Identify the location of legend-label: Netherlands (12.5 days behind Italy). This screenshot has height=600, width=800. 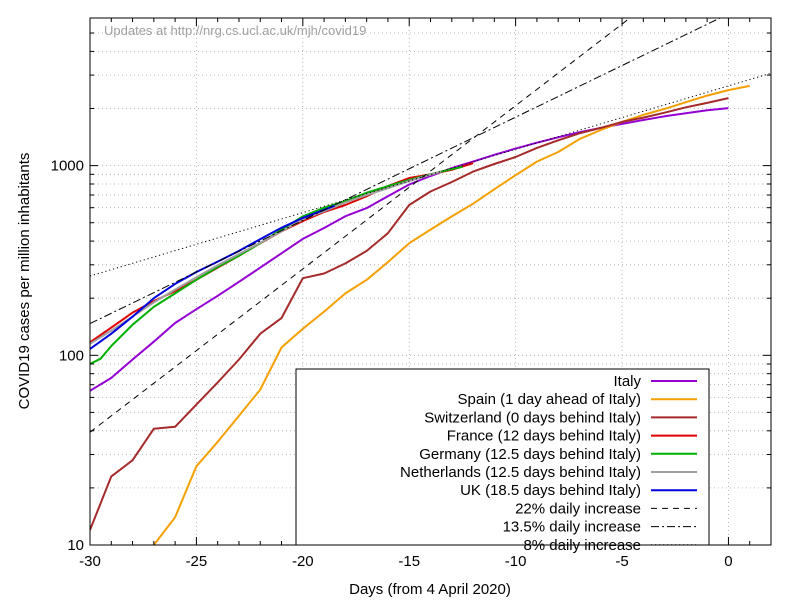
(520, 472).